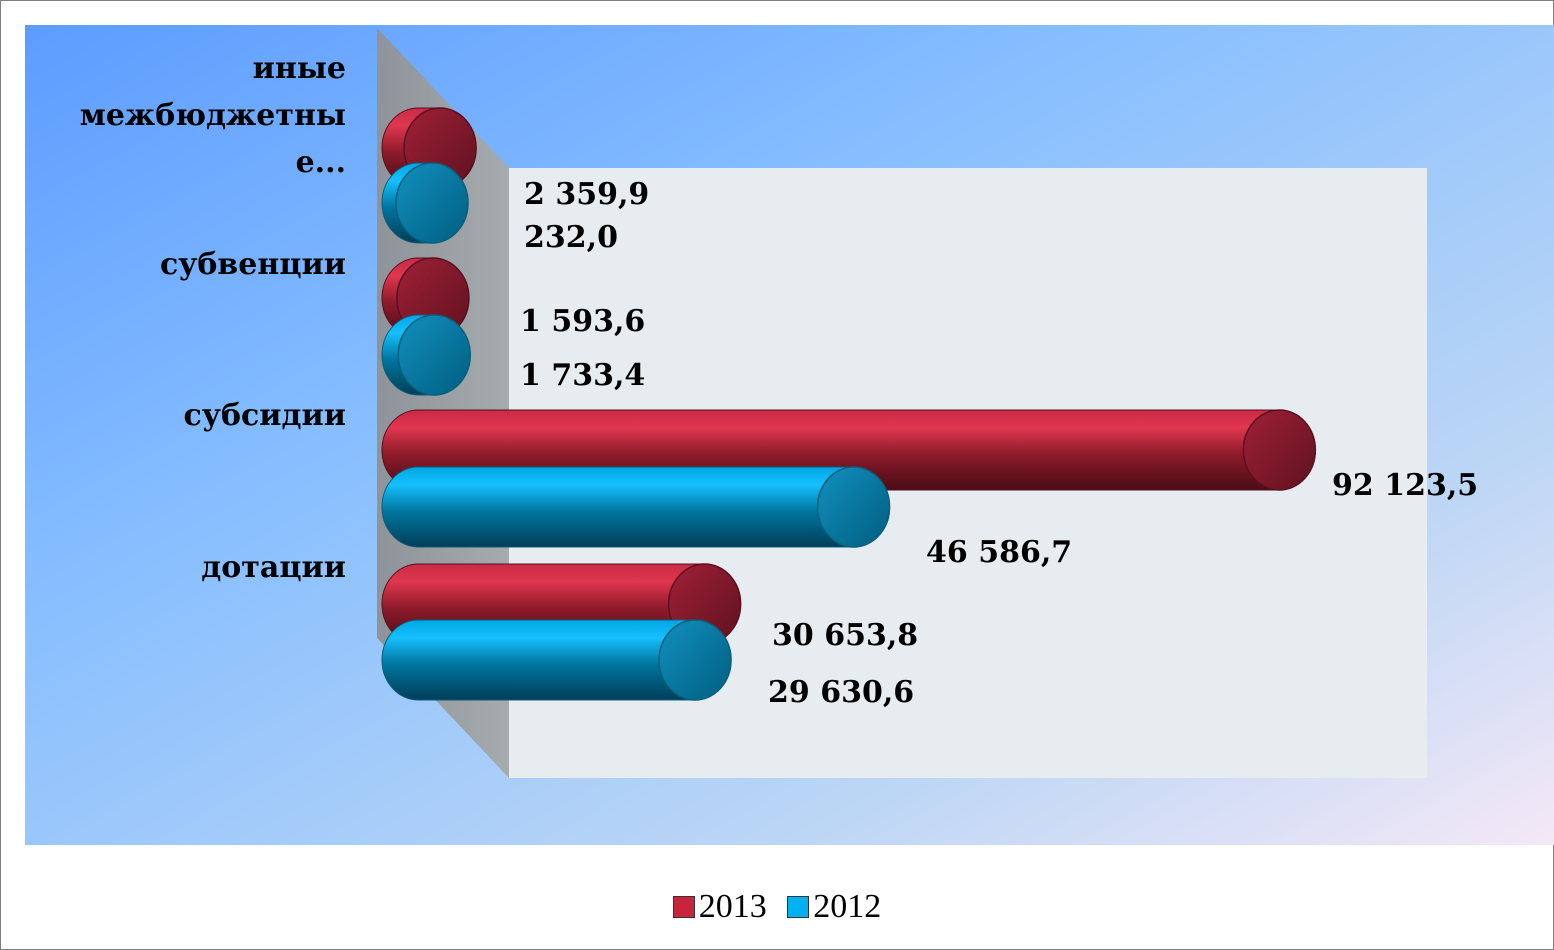 The image size is (1554, 950). What do you see at coordinates (253, 264) in the screenshot?
I see `category-label-1: субвенции` at bounding box center [253, 264].